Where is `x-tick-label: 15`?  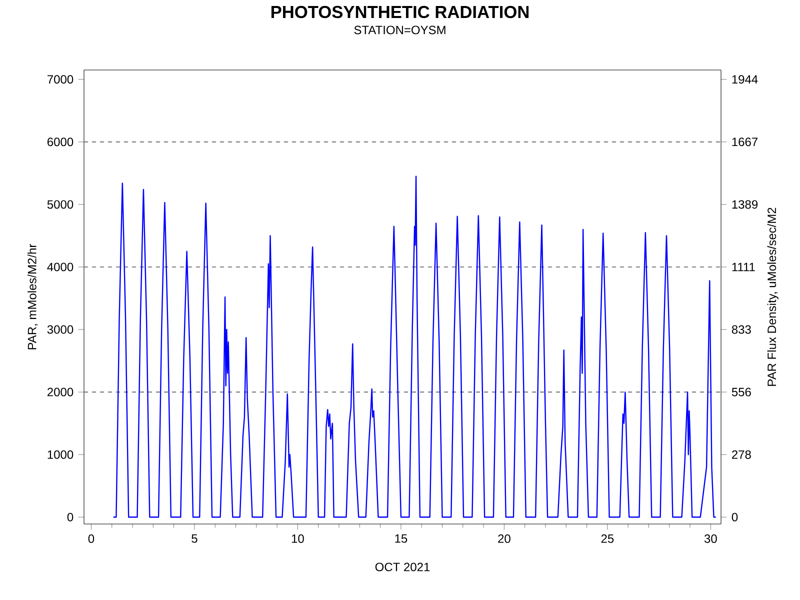
x-tick-label: 15 is located at coordinates (401, 538).